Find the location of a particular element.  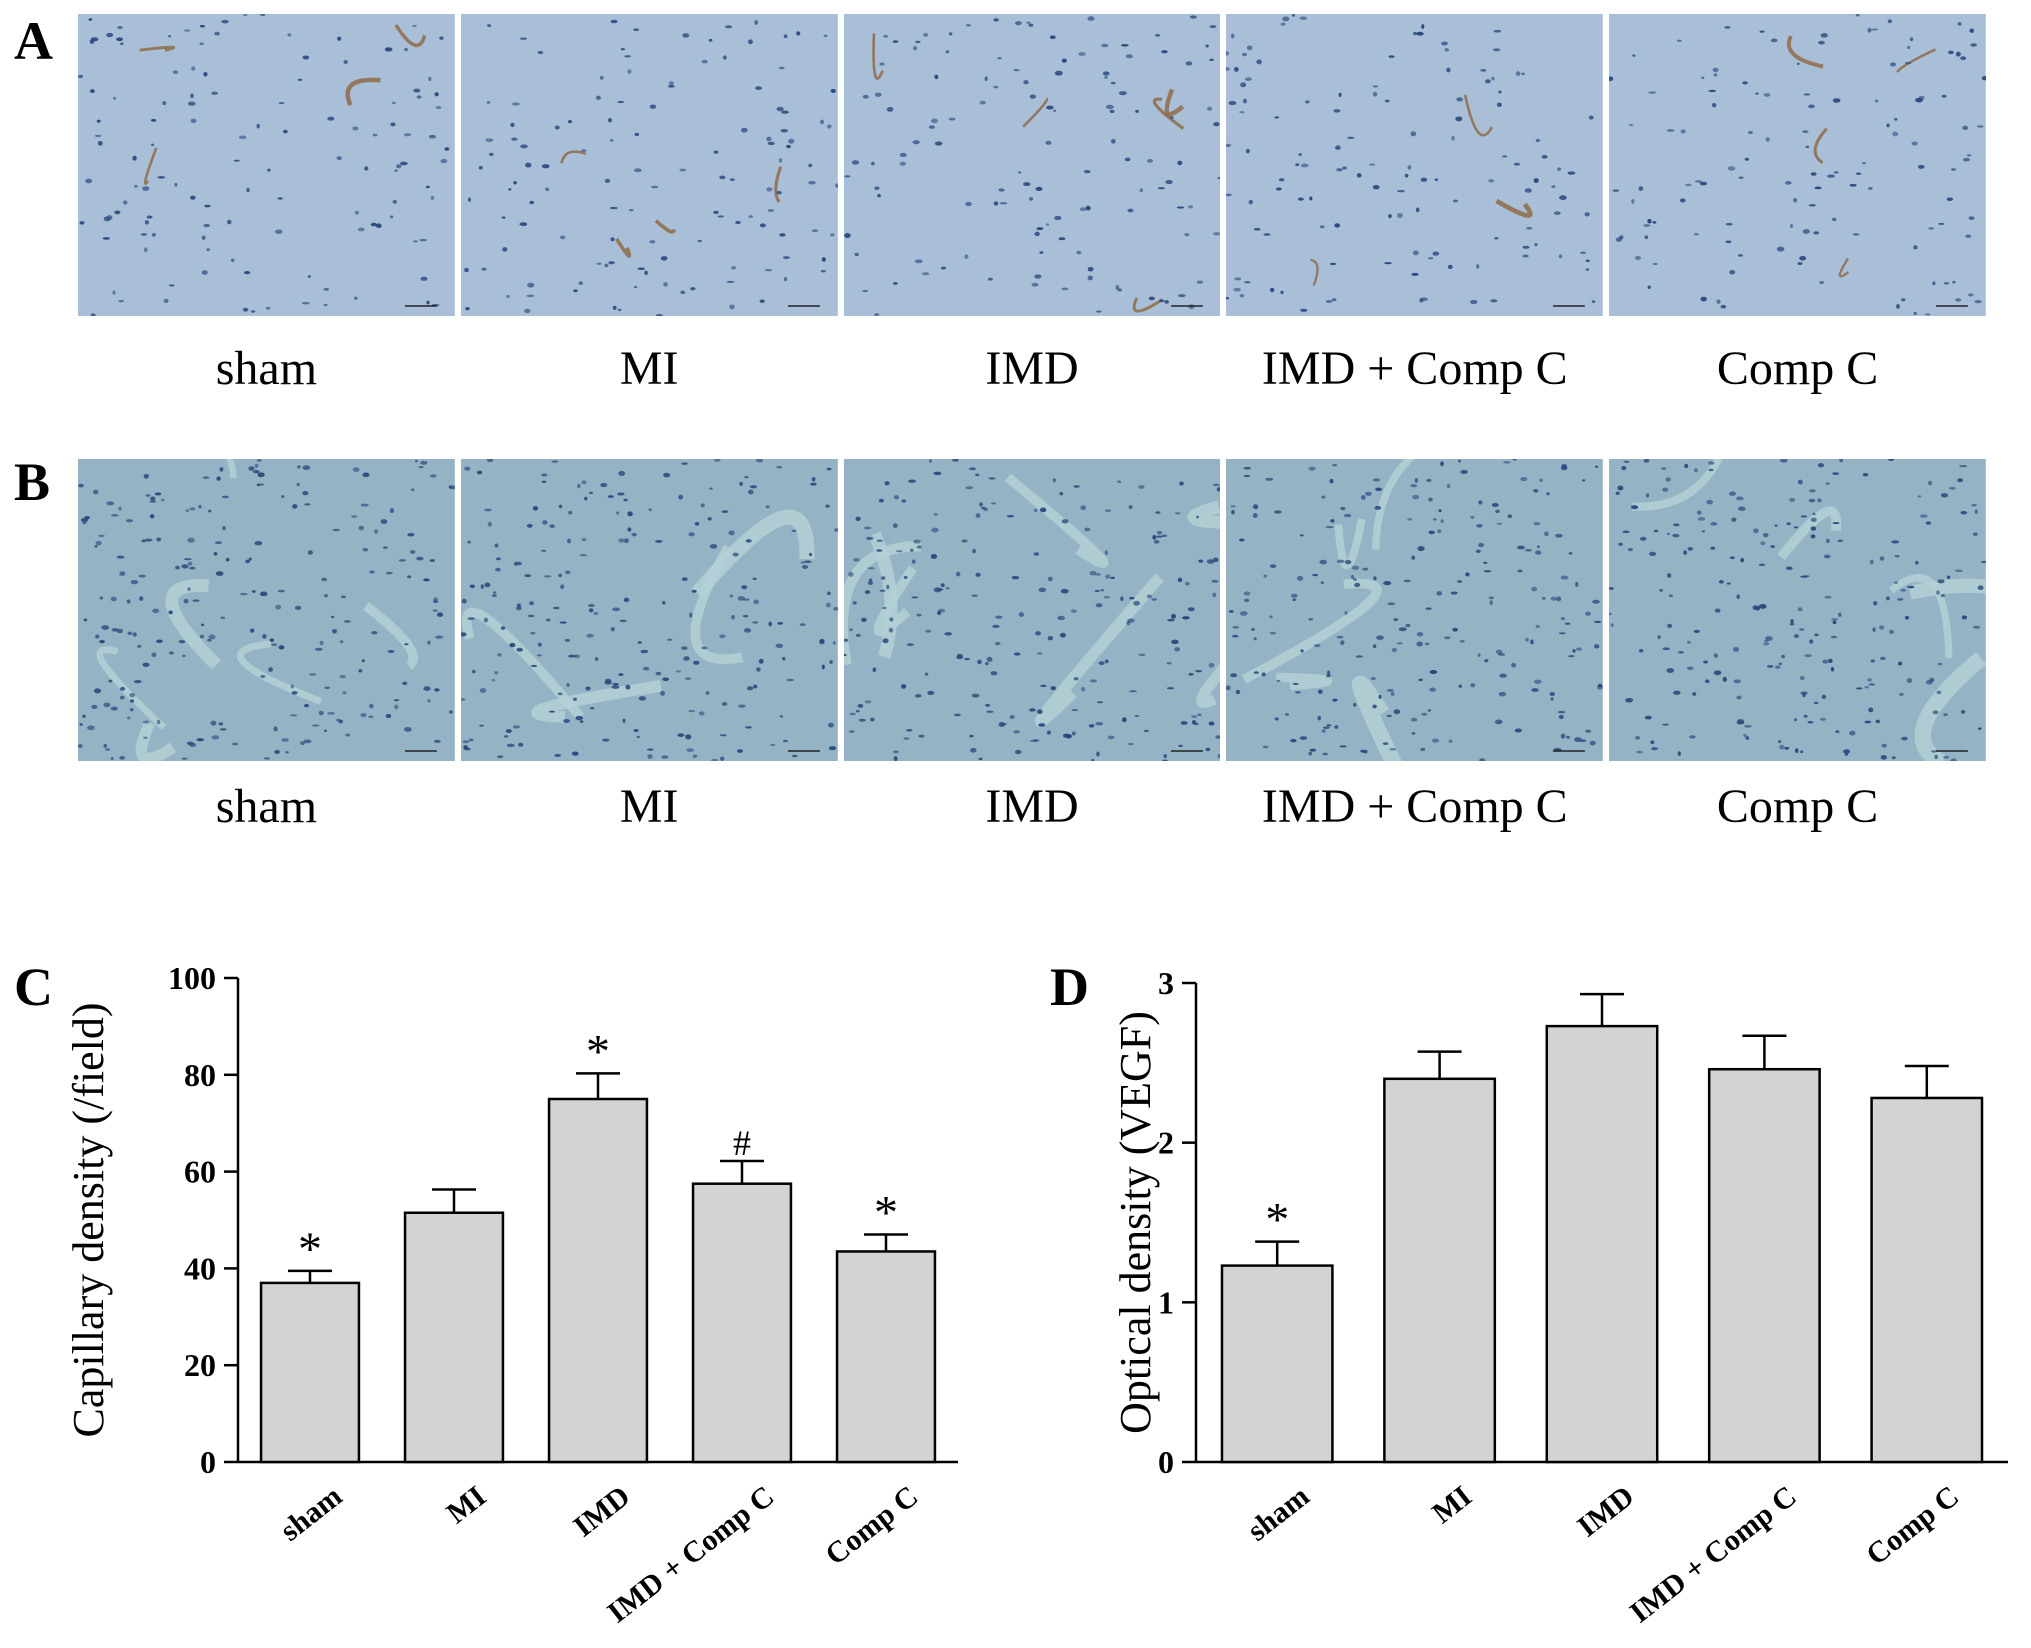

caption-a-sham: sham is located at coordinates (266, 368).